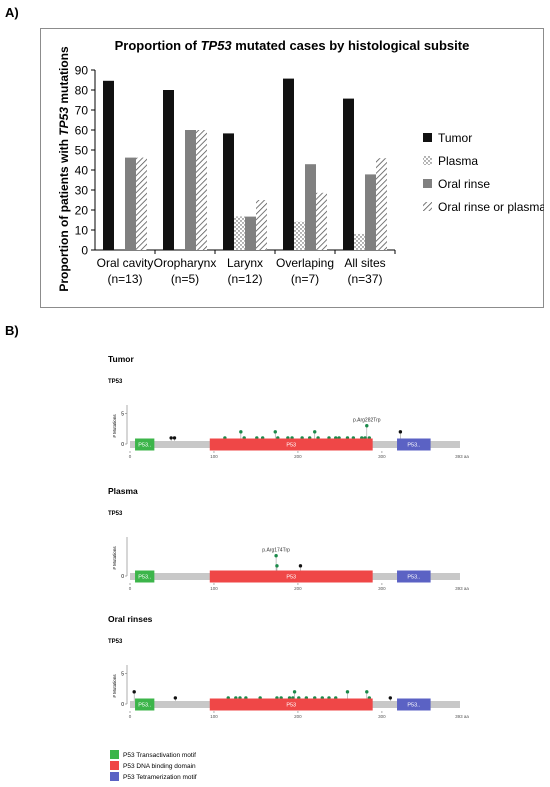 The image size is (550, 787). Describe the element at coordinates (12, 12) in the screenshot. I see `panel-a-label: A)` at that location.